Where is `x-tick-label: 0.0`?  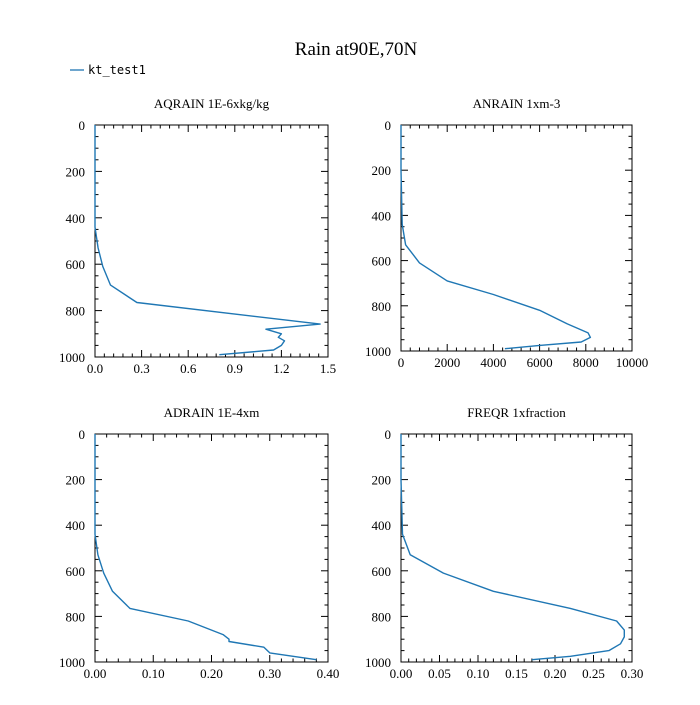 x-tick-label: 0.0 is located at coordinates (95, 368).